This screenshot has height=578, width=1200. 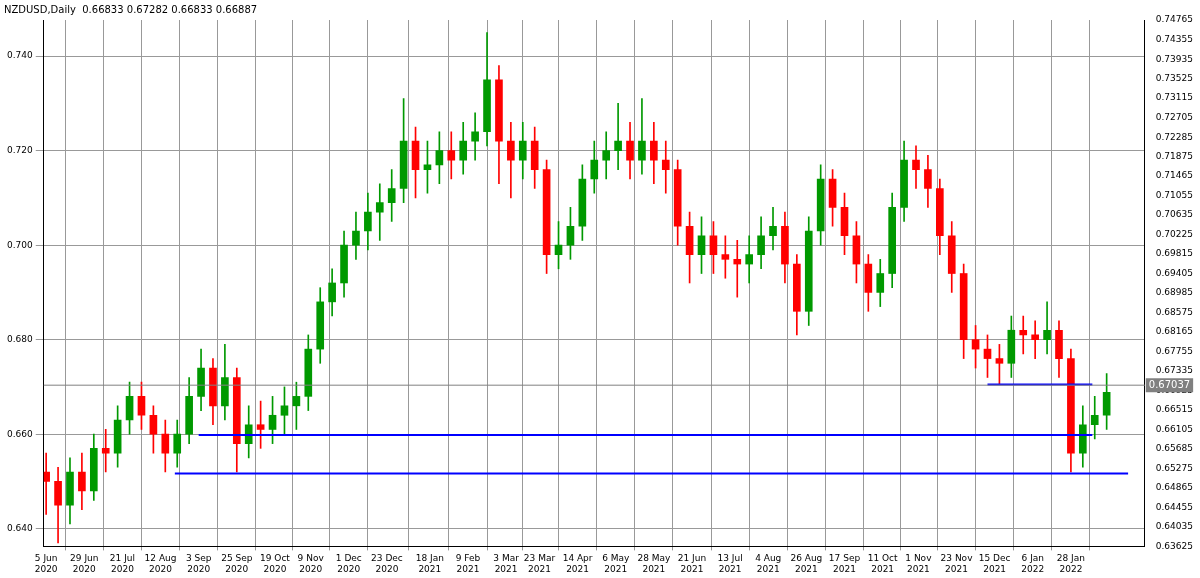 I want to click on y2-tick-label: 0.72705, so click(x=1174, y=116).